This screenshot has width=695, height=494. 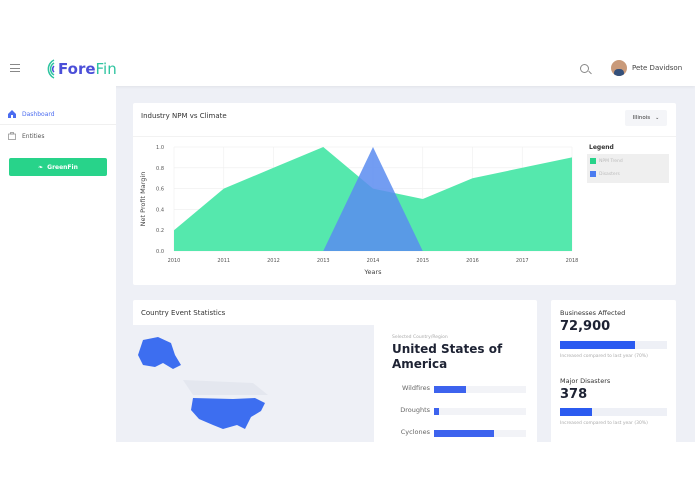 What do you see at coordinates (223, 261) in the screenshot?
I see `x-tick-label: 2011` at bounding box center [223, 261].